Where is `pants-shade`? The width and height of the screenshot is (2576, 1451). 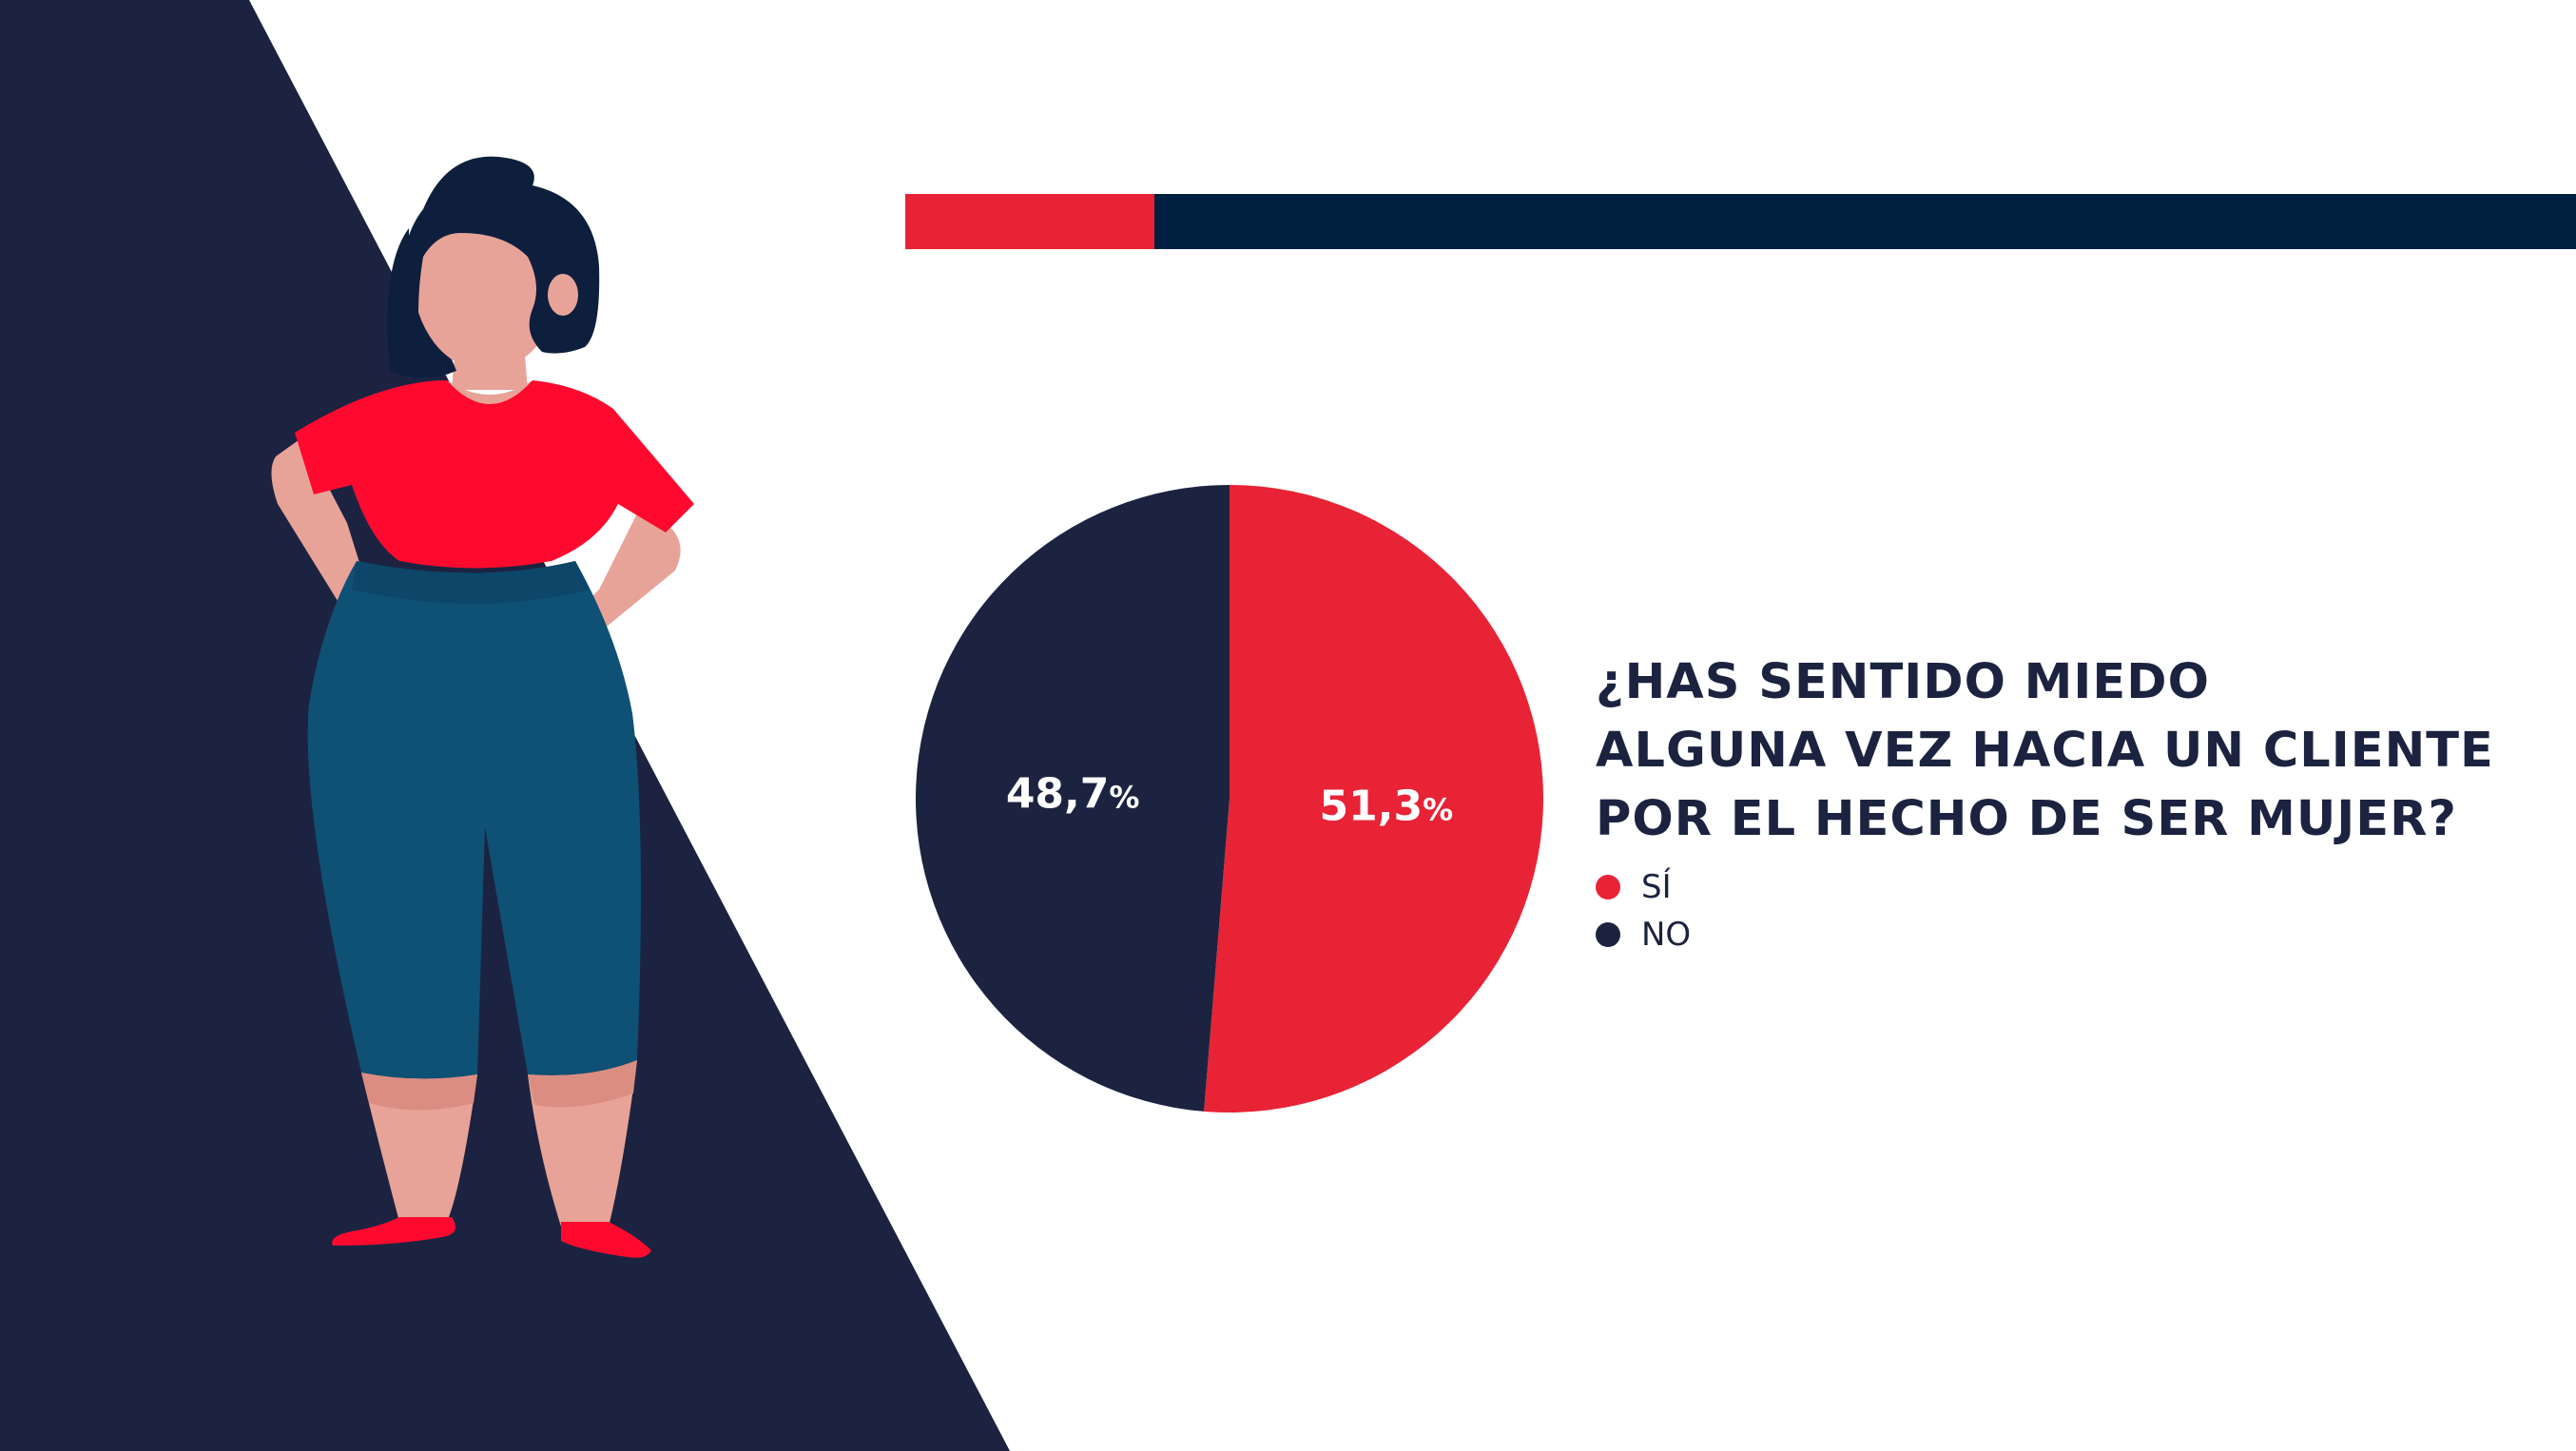 pants-shade is located at coordinates (471, 583).